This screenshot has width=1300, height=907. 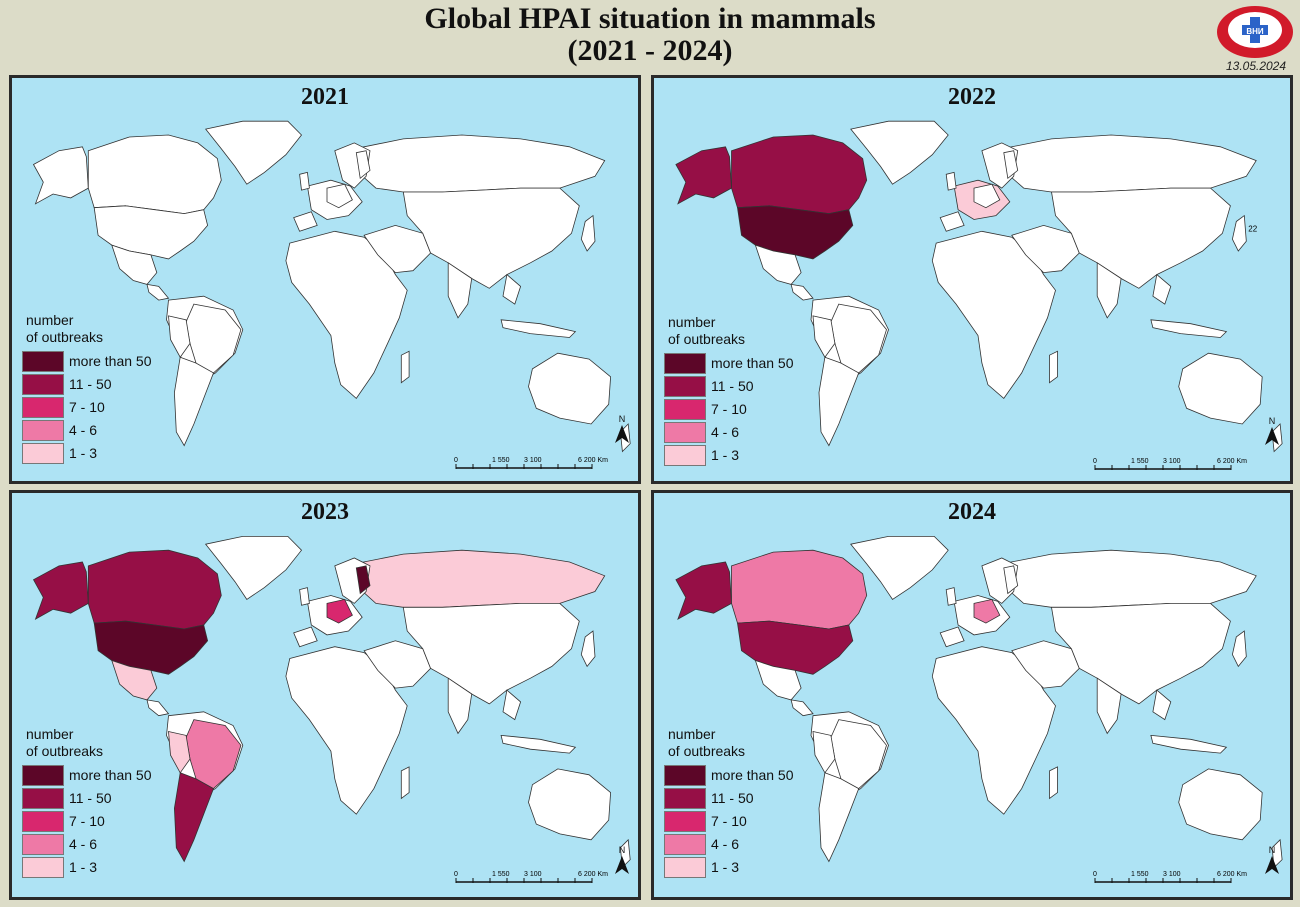 I want to click on region-madagascar, so click(x=405, y=367).